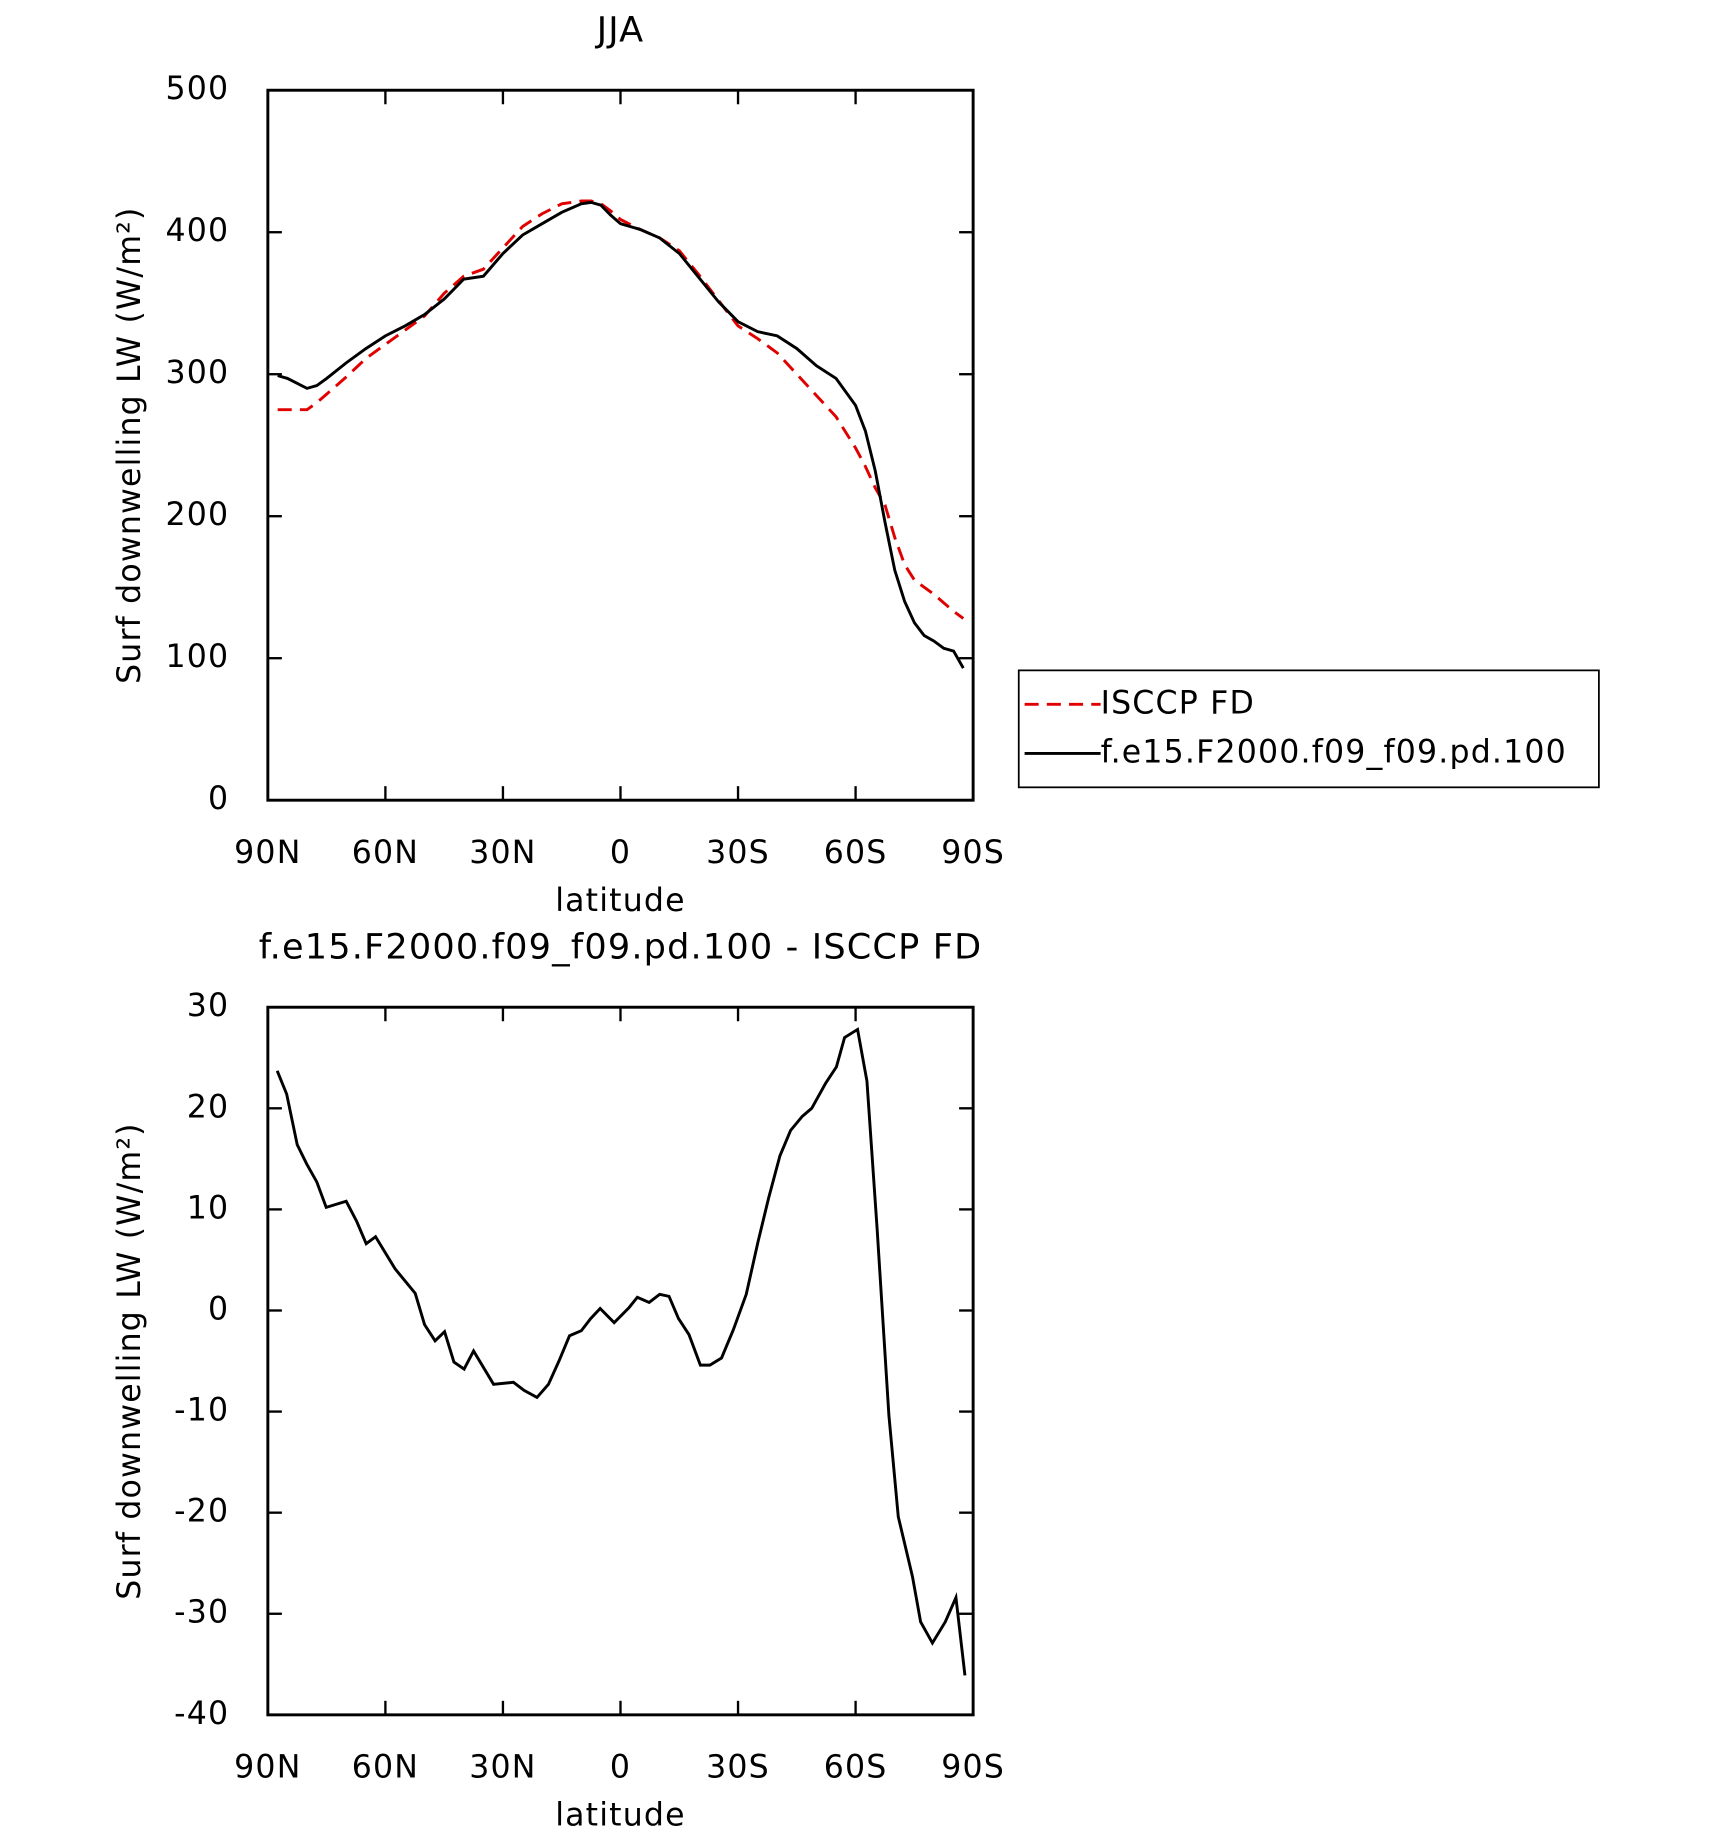 This screenshot has width=1710, height=1839. What do you see at coordinates (620, 30) in the screenshot?
I see `chart-title: JJA` at bounding box center [620, 30].